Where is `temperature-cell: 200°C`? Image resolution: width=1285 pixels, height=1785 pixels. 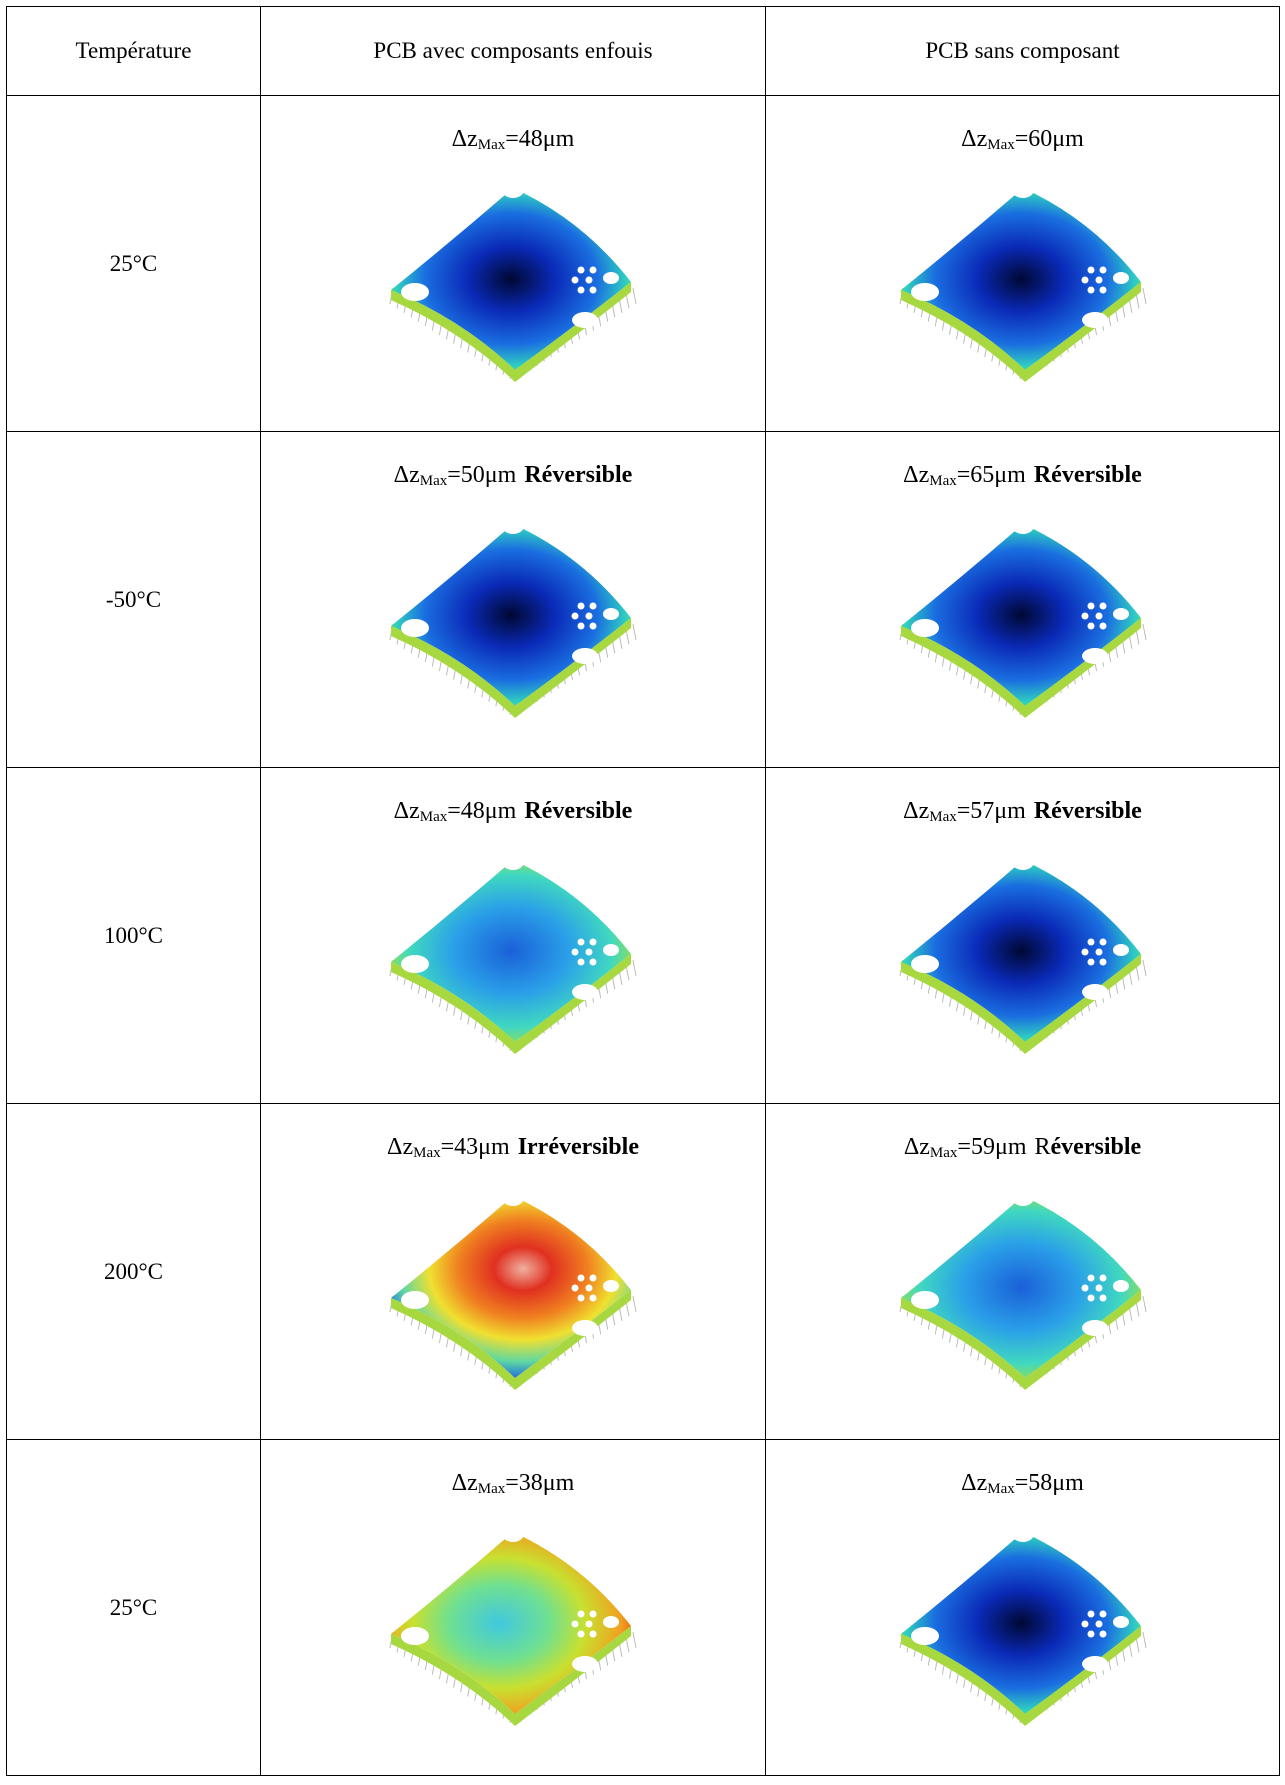 temperature-cell: 200°C is located at coordinates (133, 1271).